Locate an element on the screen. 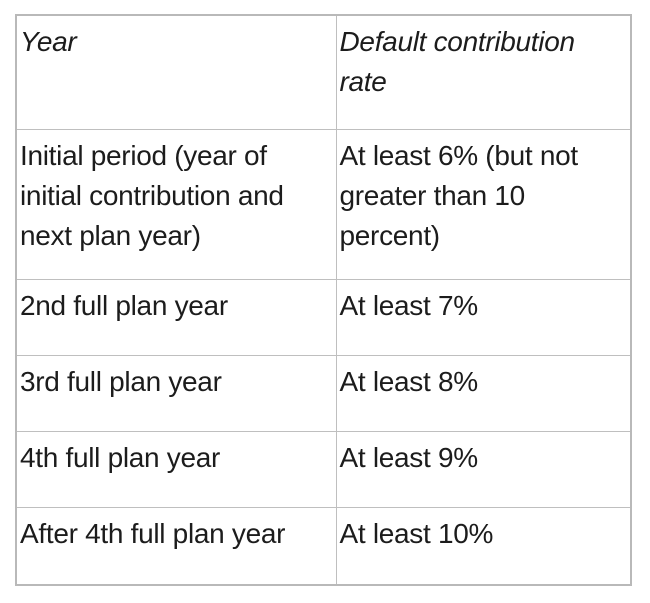  year-cell: 2nd full plan year is located at coordinates (176, 317).